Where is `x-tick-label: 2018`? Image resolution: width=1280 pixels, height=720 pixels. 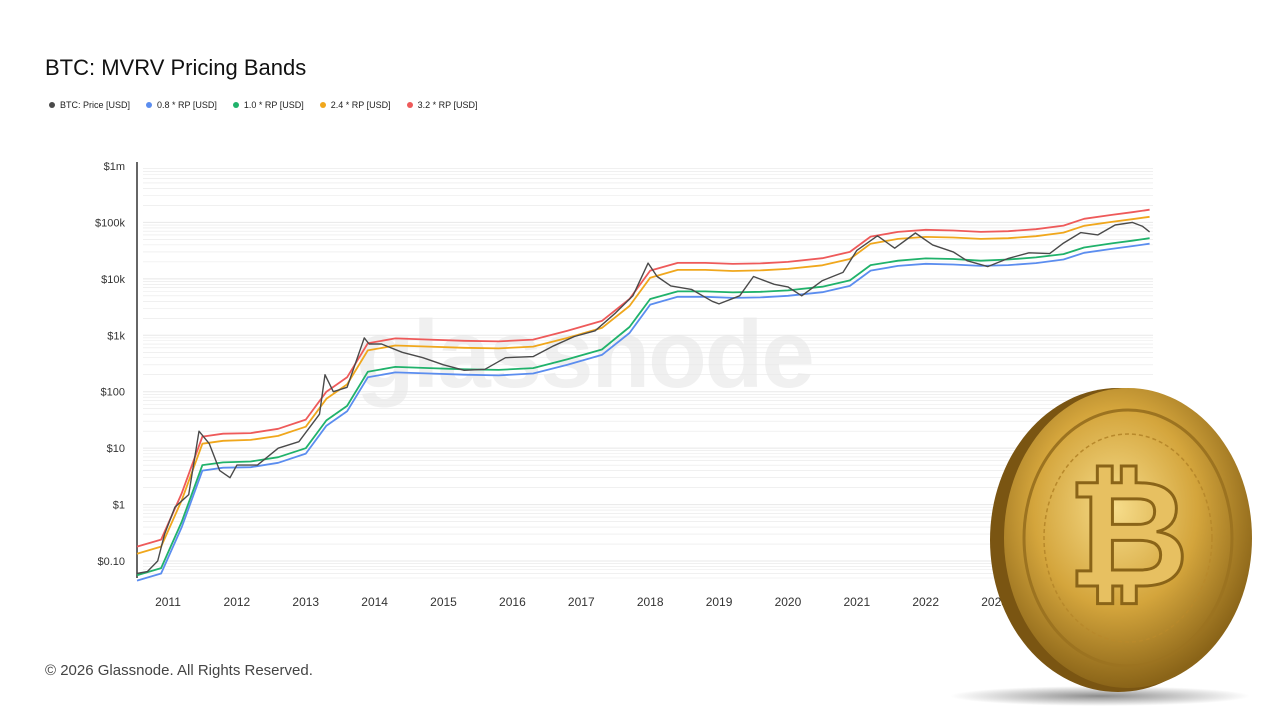 x-tick-label: 2018 is located at coordinates (650, 602).